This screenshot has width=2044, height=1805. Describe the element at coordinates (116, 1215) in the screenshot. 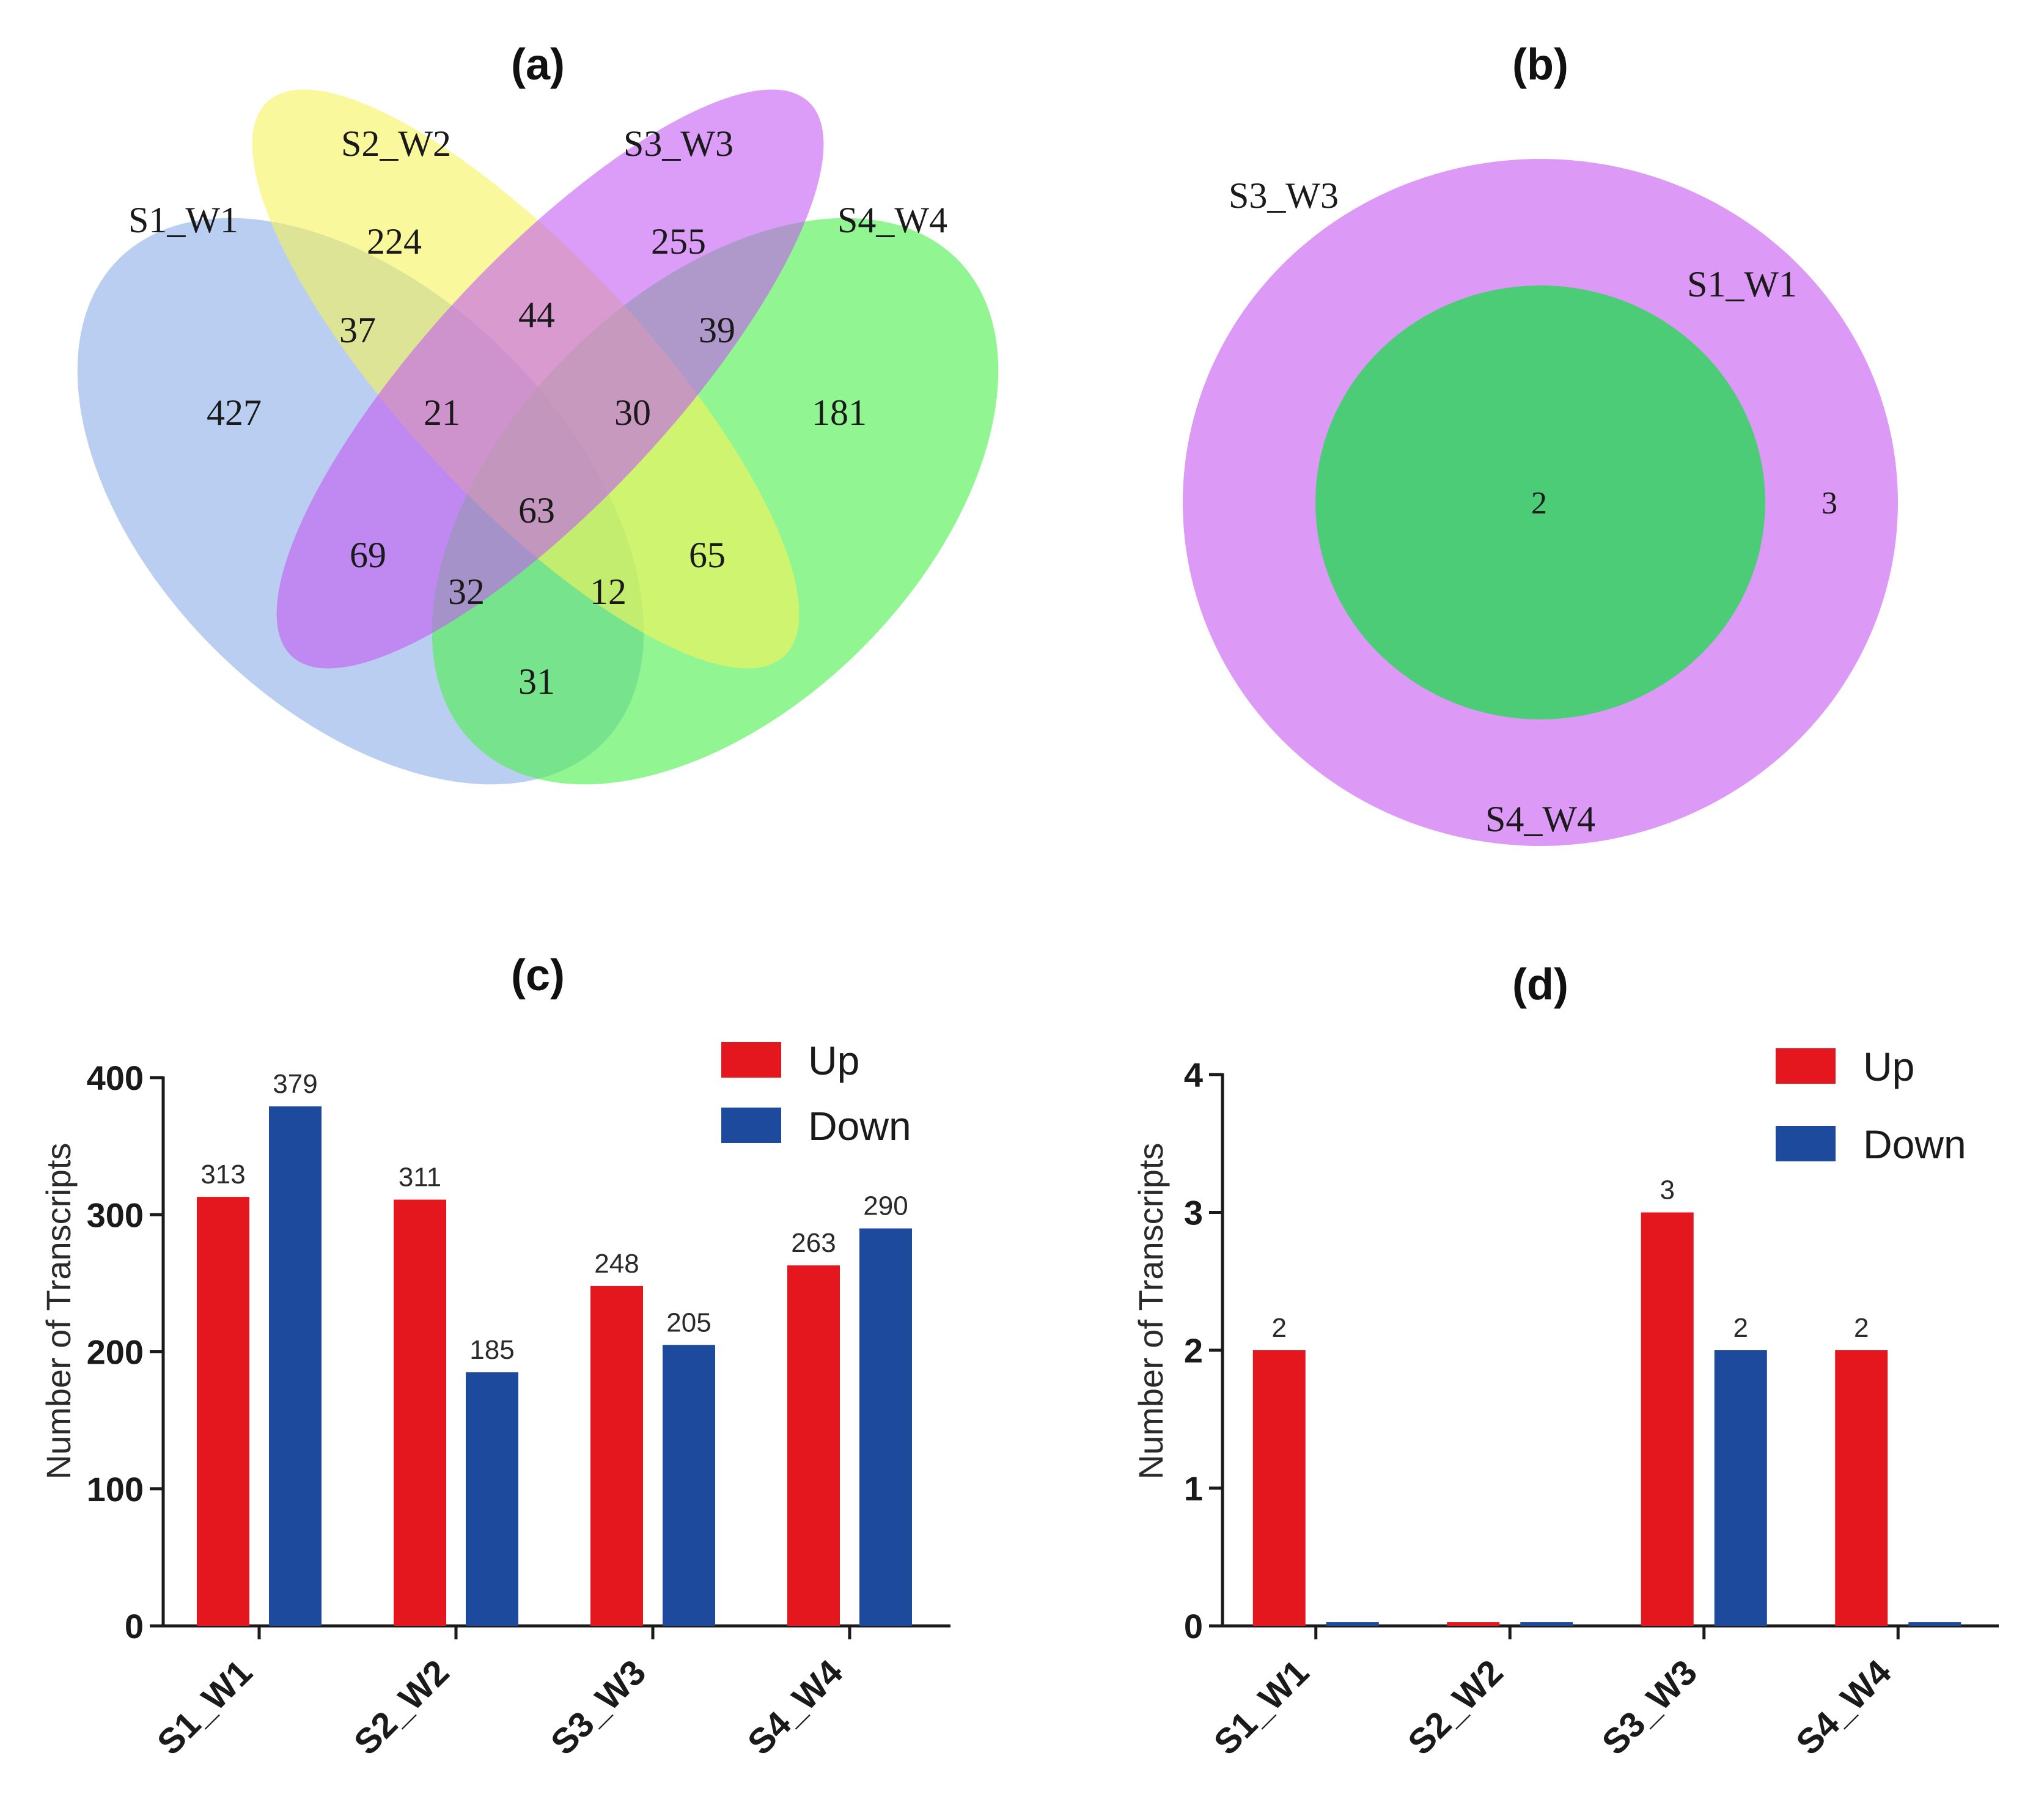

I see `panel-c-y-tick-label: 300` at that location.